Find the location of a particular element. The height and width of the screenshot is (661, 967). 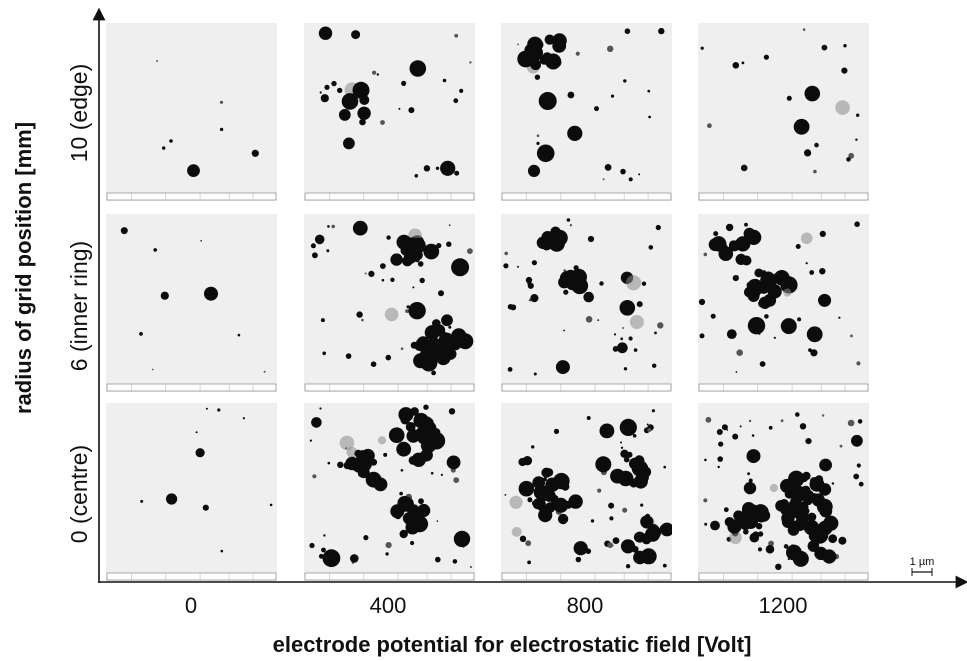

column-label-0: 0 is located at coordinates (191, 605).